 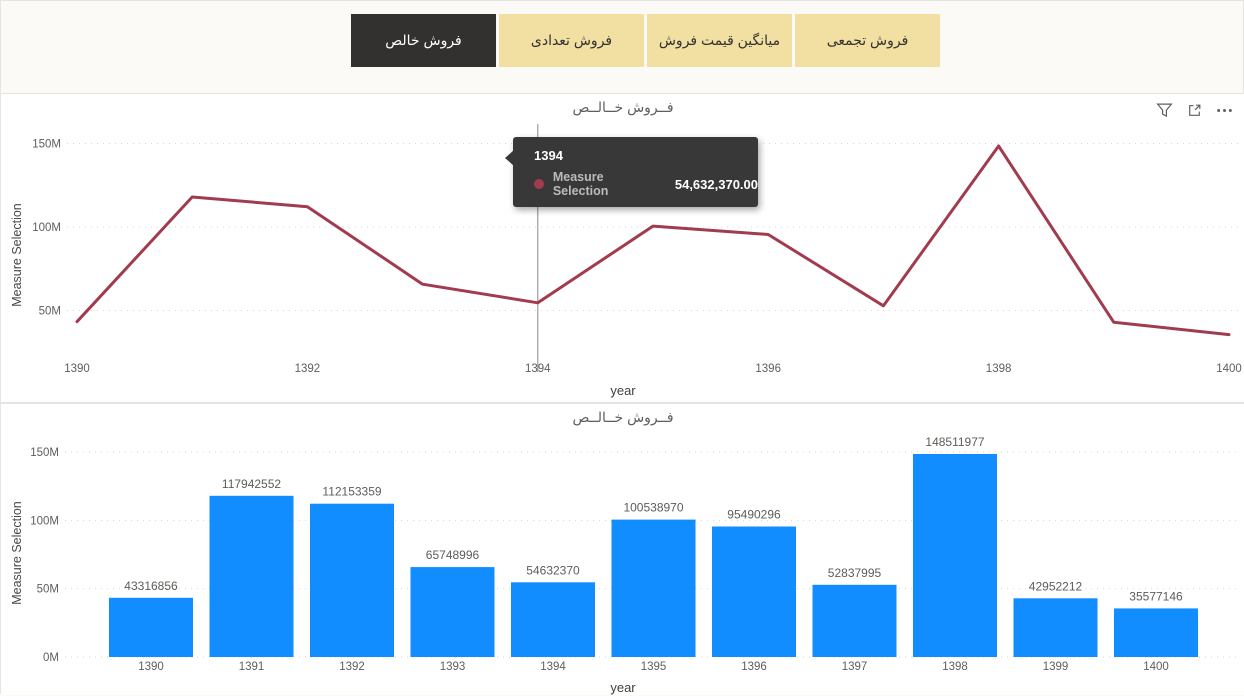 What do you see at coordinates (754, 514) in the screenshot?
I see `bar-data-label: 95490296` at bounding box center [754, 514].